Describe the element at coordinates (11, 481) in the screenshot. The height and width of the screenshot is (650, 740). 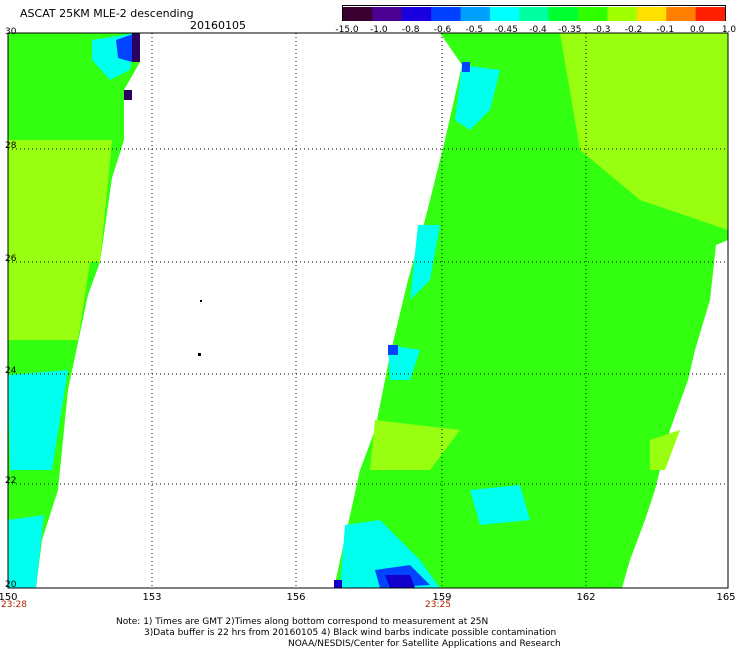
I see `y-tick-label: 22` at that location.